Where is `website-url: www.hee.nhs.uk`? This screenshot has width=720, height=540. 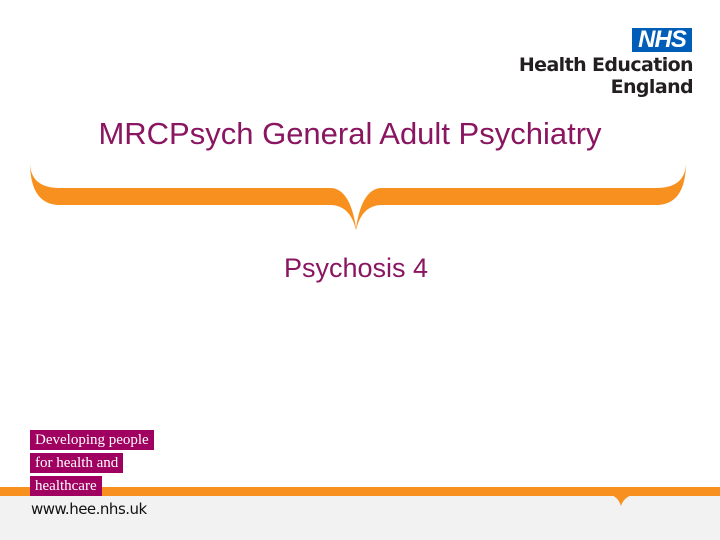 website-url: www.hee.nhs.uk is located at coordinates (89, 509).